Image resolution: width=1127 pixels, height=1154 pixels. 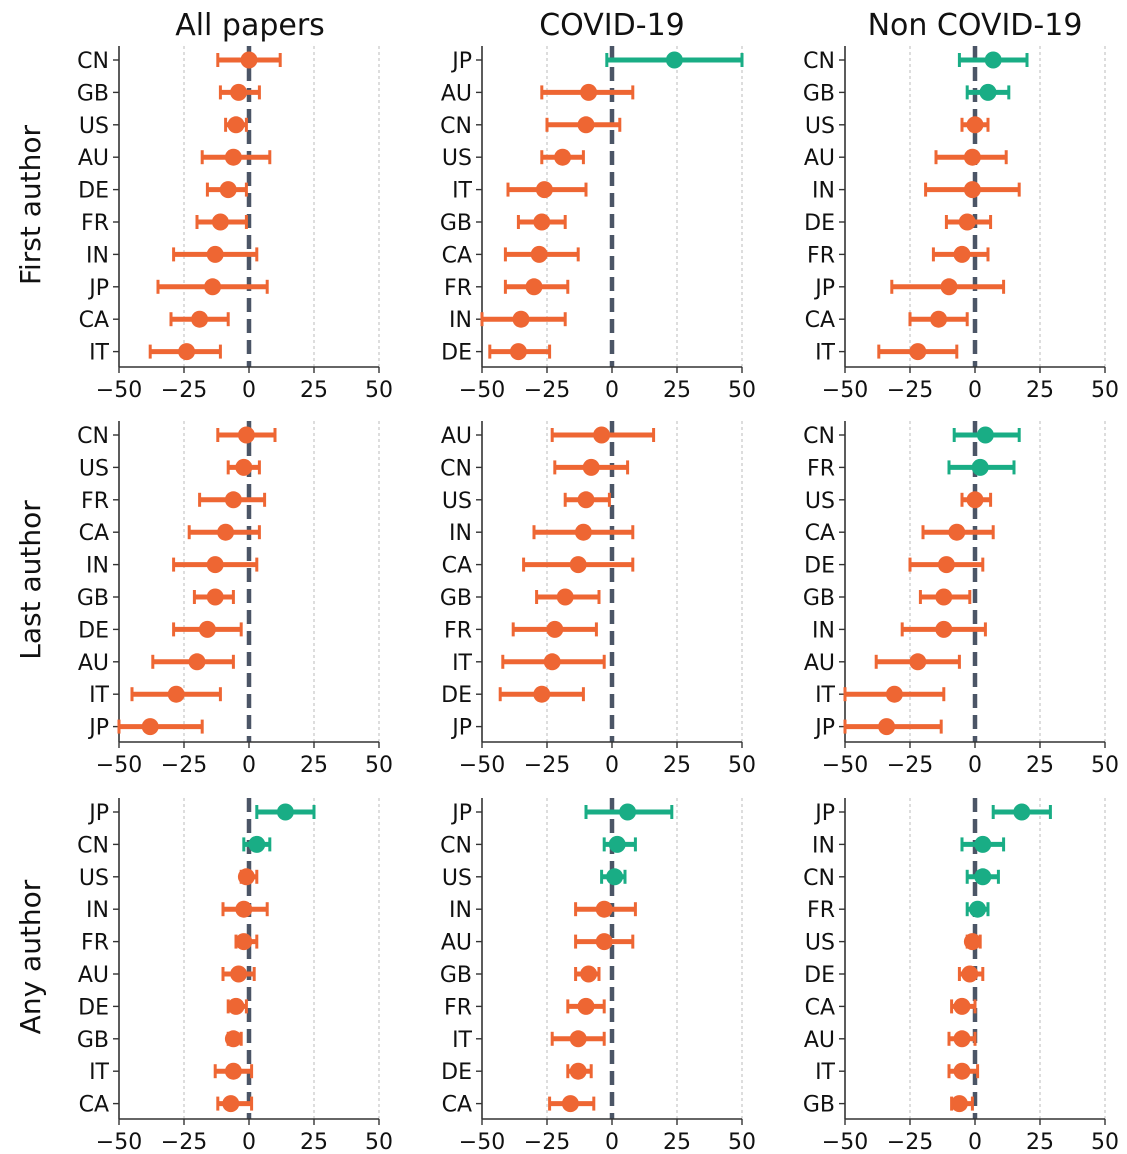 What do you see at coordinates (30, 204) in the screenshot?
I see `row-label-first-author: First author` at bounding box center [30, 204].